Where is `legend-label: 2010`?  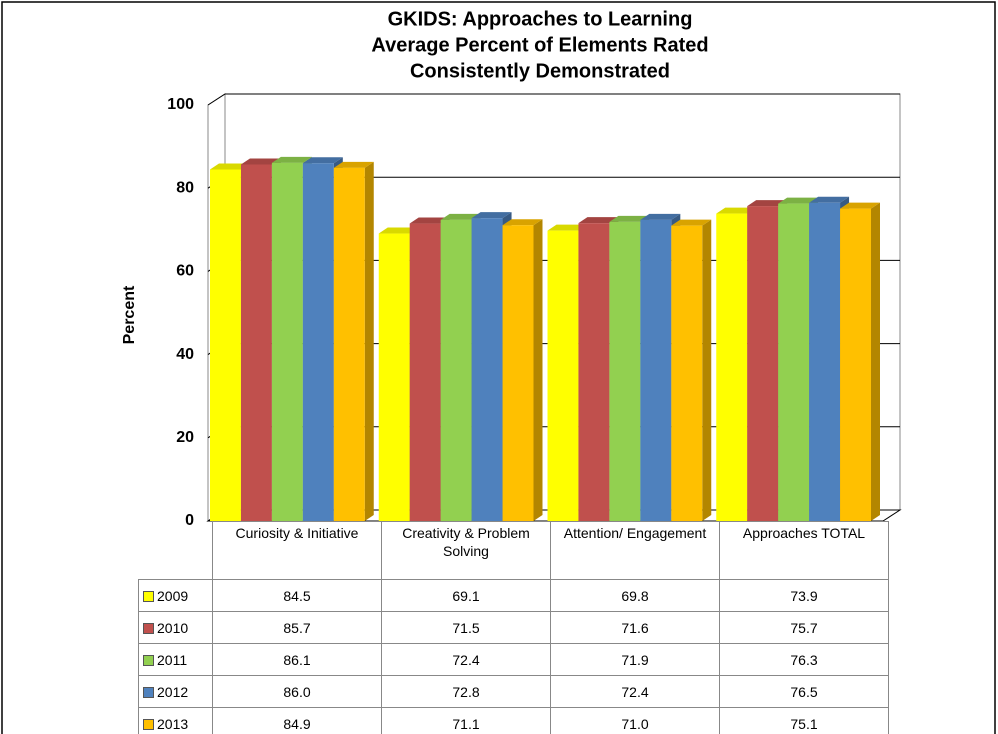
legend-label: 2010 is located at coordinates (173, 627).